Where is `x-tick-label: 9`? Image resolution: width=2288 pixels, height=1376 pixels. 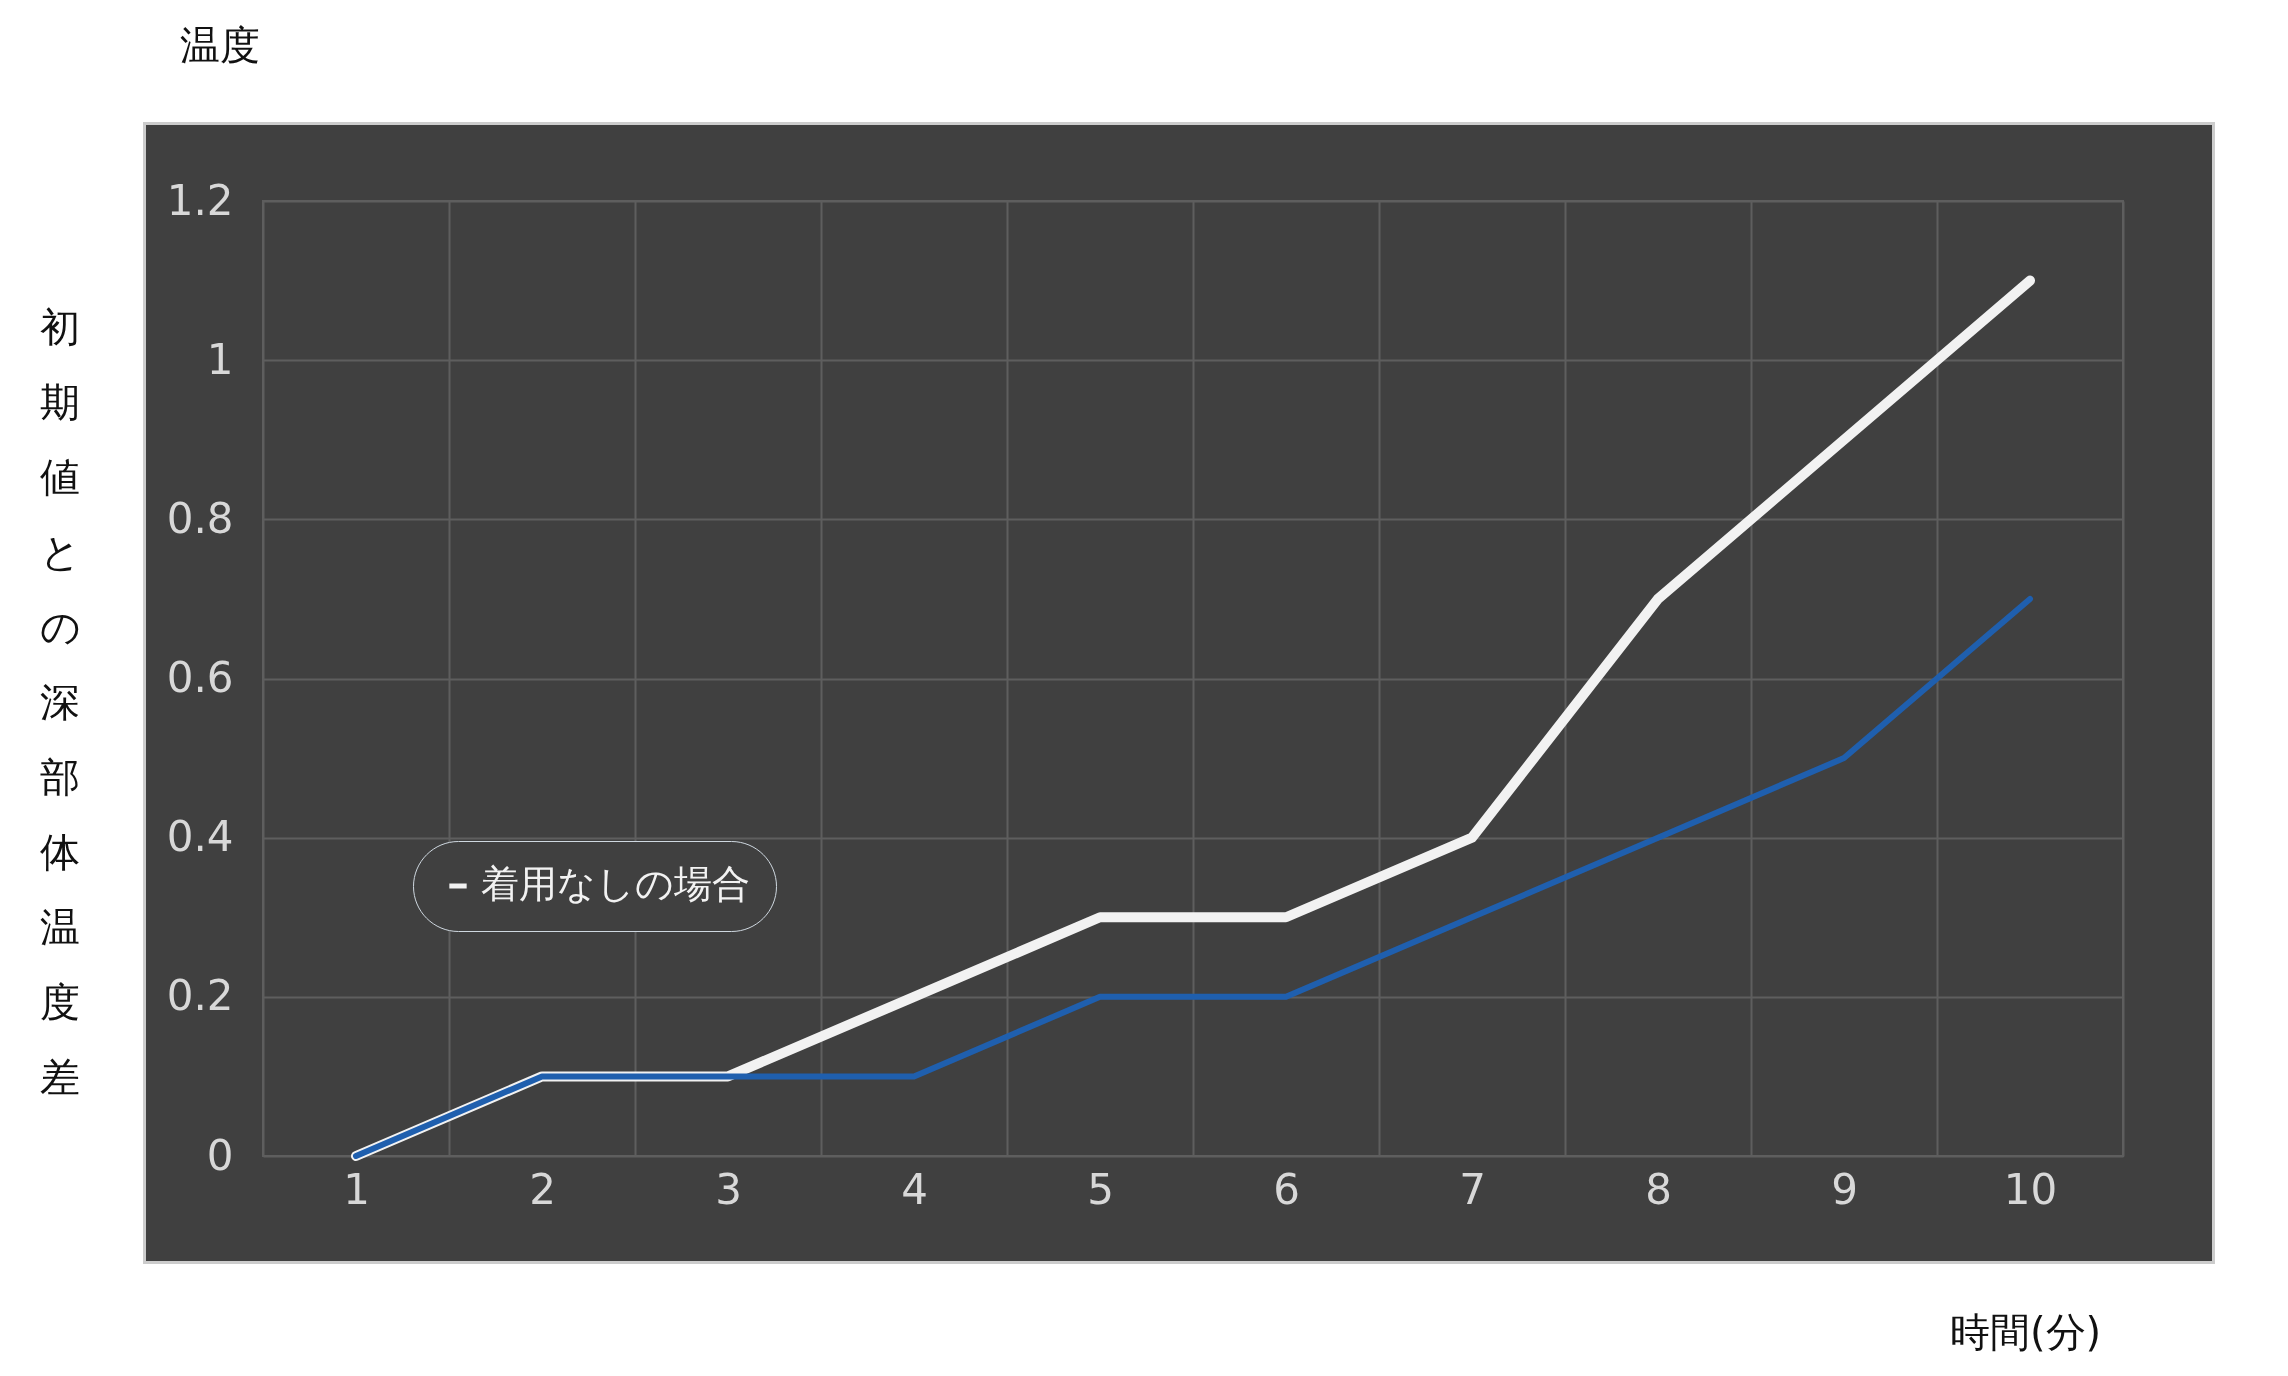 x-tick-label: 9 is located at coordinates (1844, 1189).